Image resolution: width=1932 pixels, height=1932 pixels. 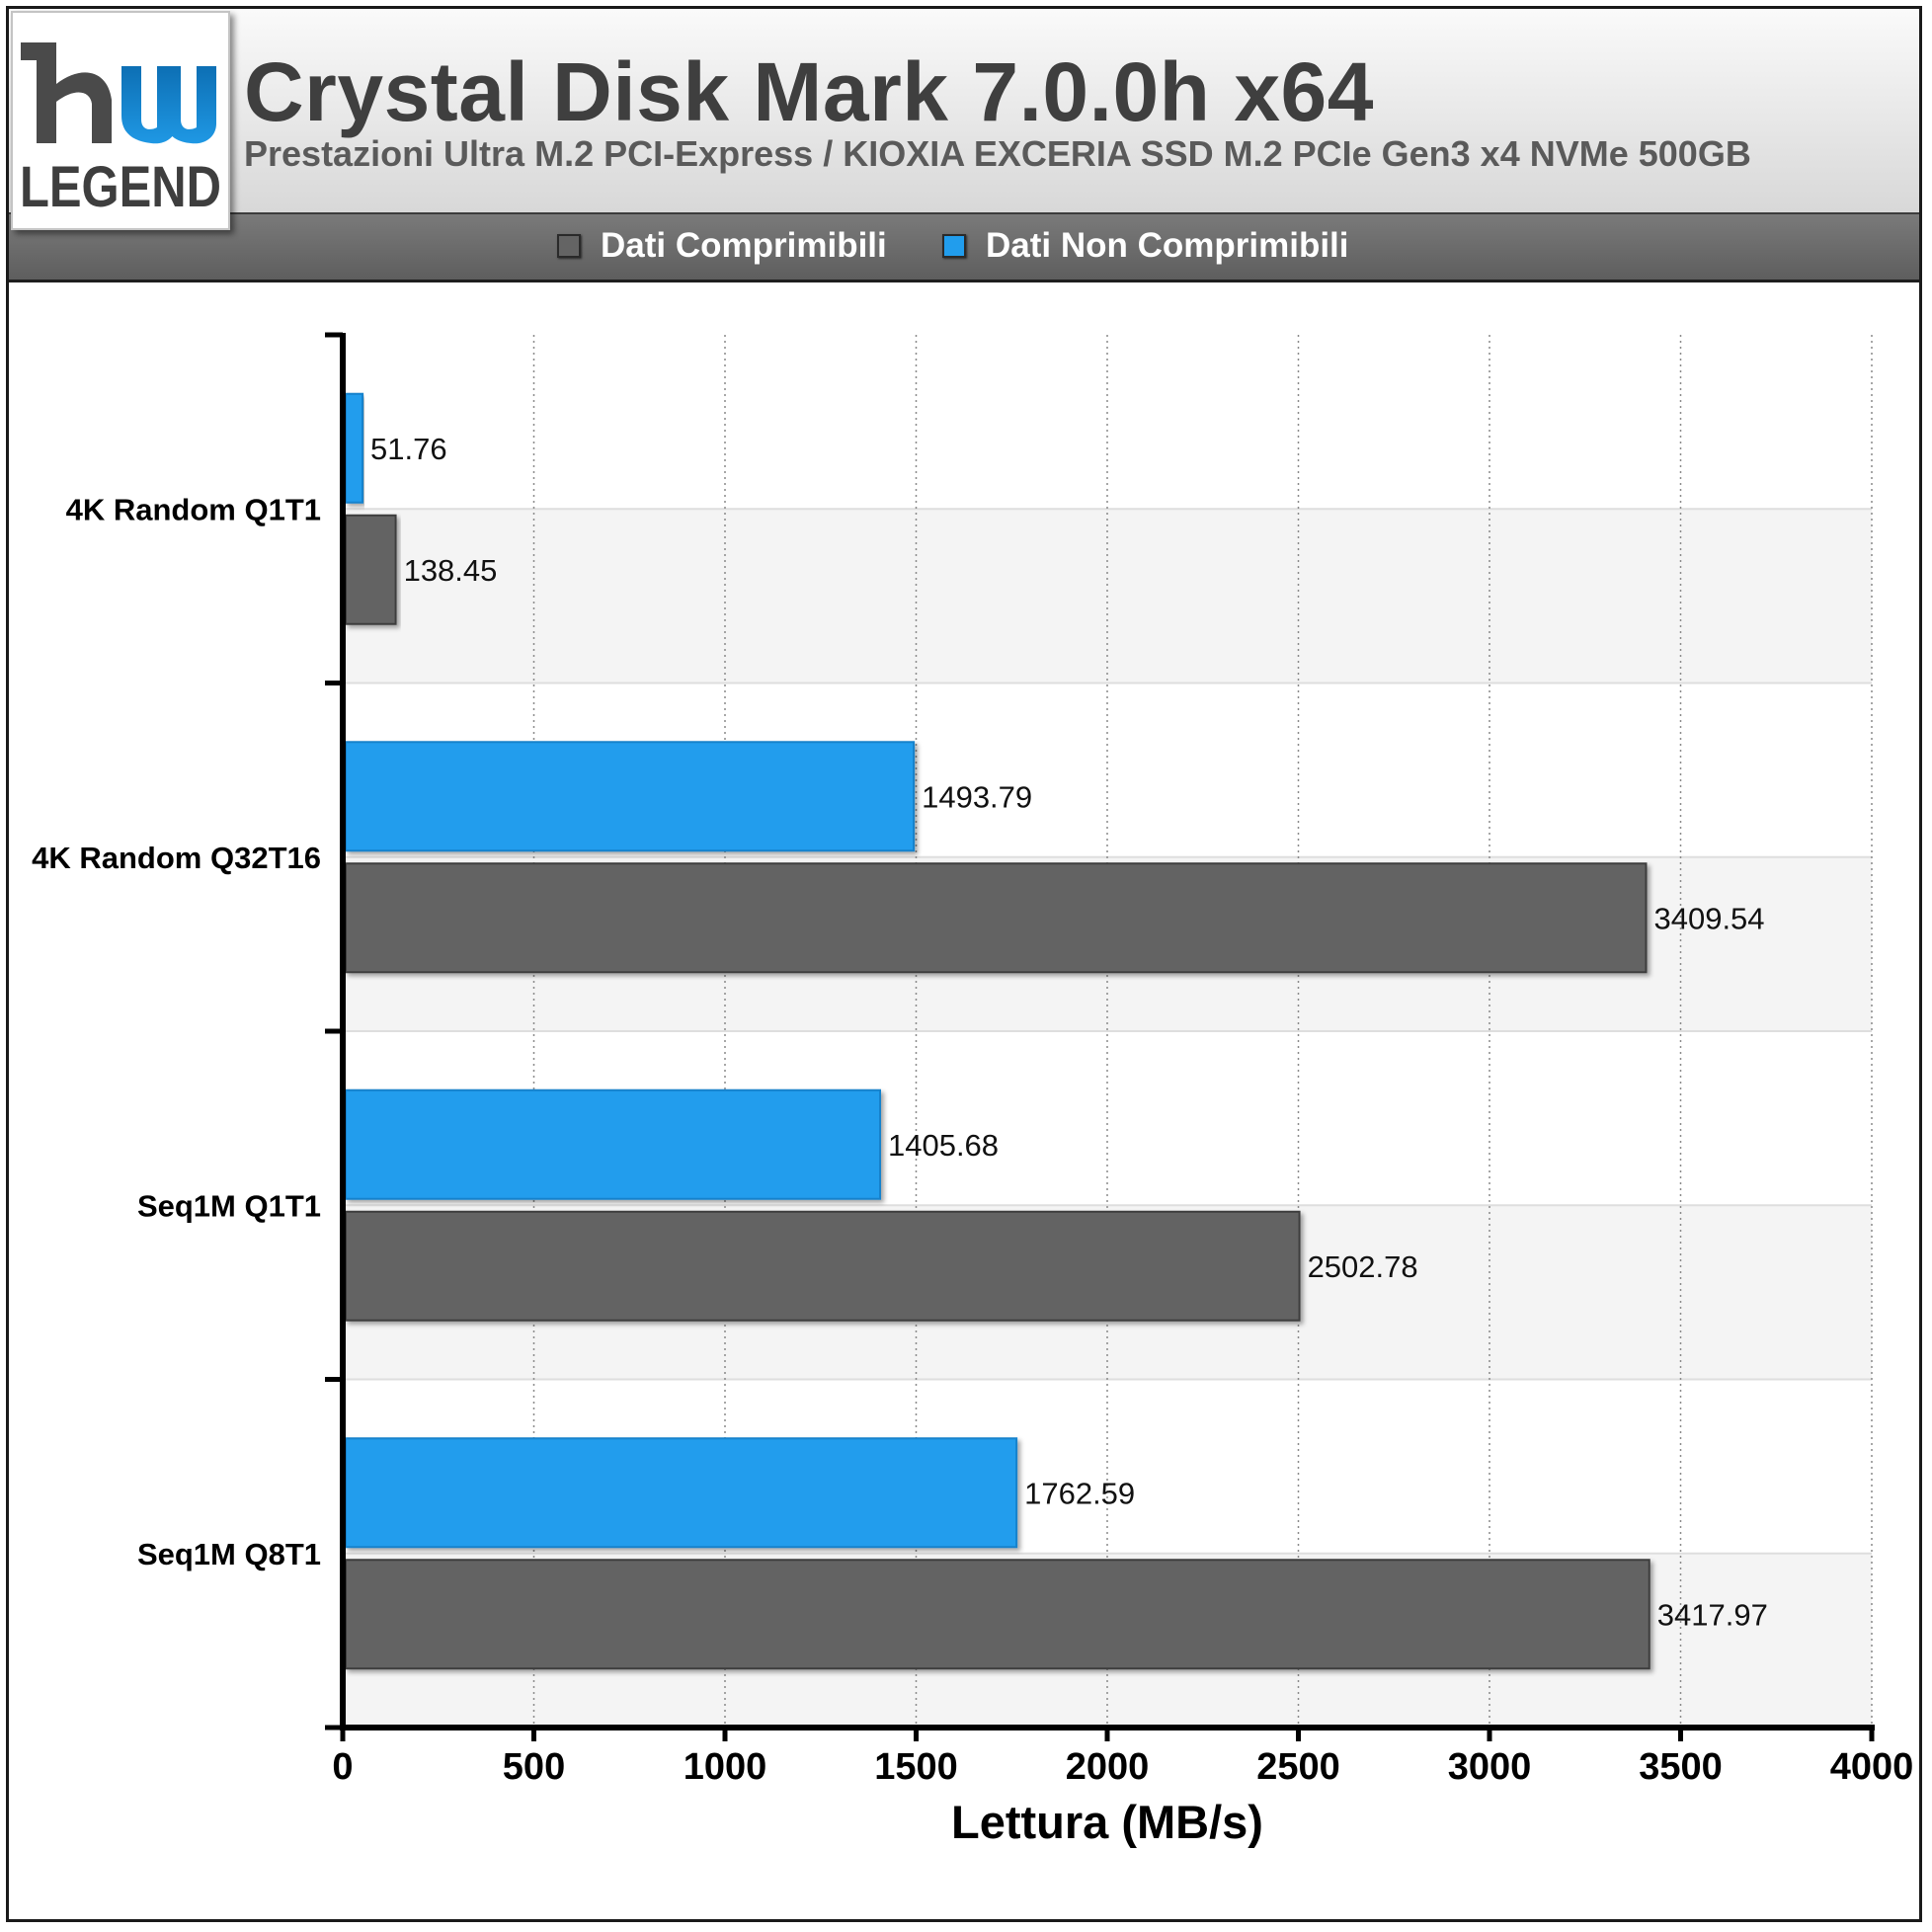 What do you see at coordinates (569, 246) in the screenshot?
I see `legend-swatch-compressible` at bounding box center [569, 246].